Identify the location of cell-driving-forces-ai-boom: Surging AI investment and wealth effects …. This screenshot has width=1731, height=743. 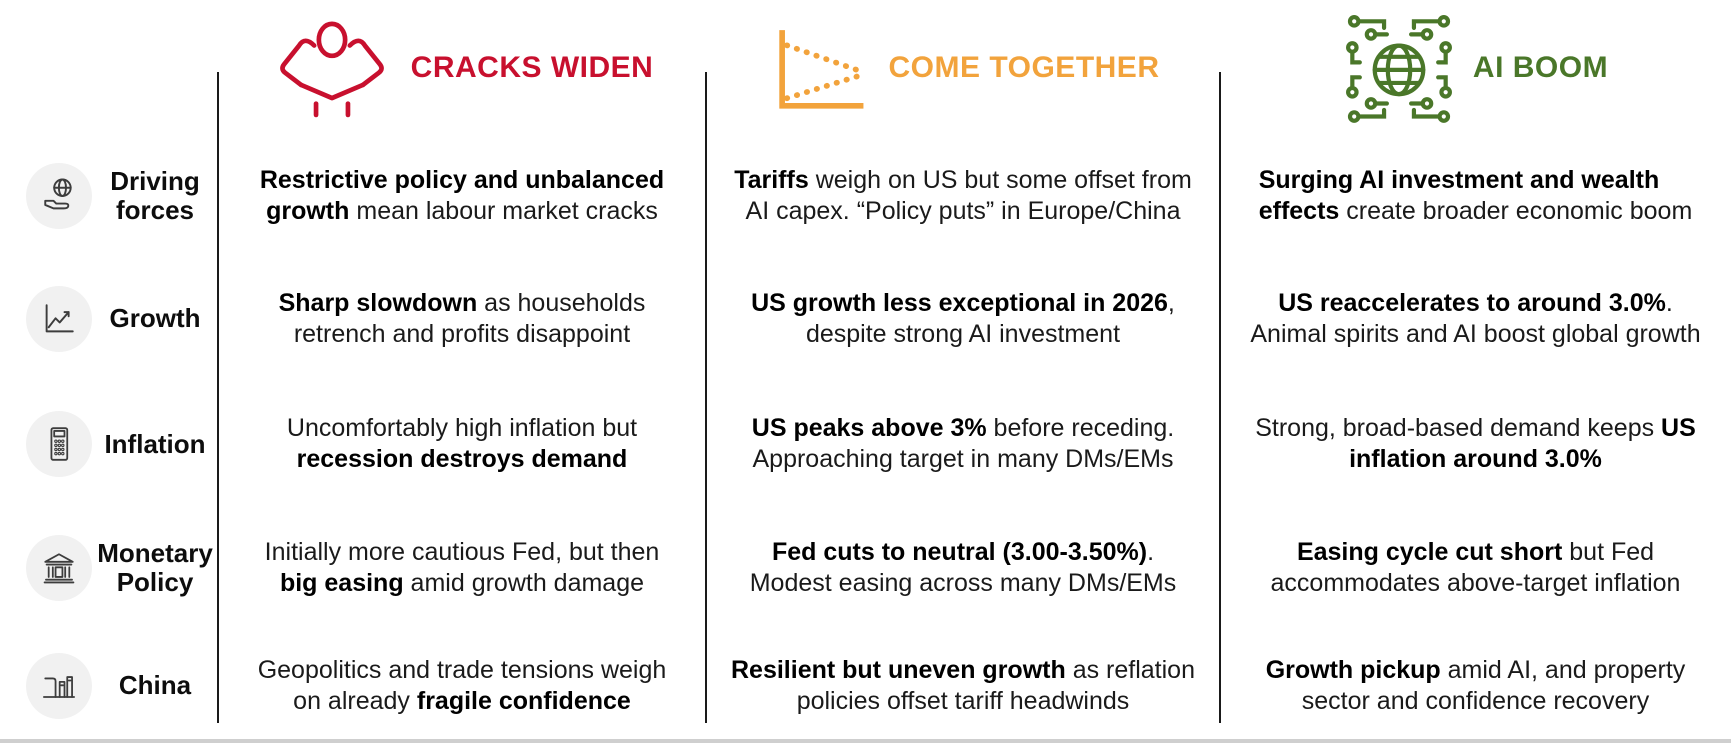
(1475, 195).